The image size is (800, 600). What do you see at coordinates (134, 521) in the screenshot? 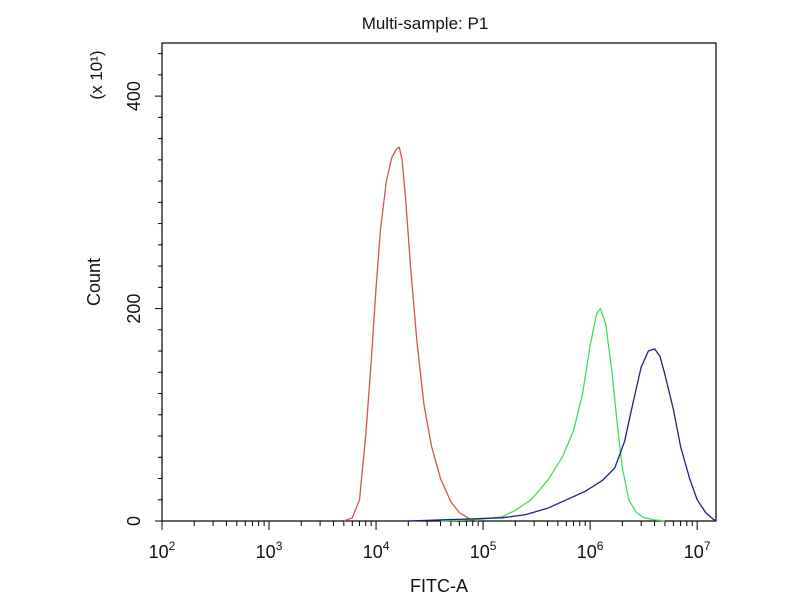
I see `y-tick-label: 0` at bounding box center [134, 521].